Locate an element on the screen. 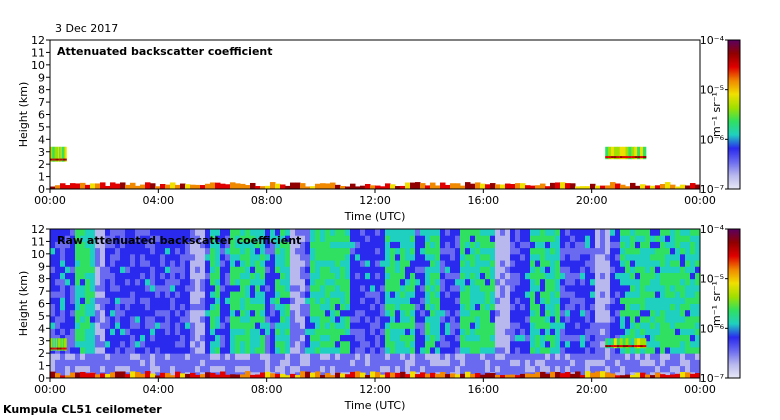 Image resolution: width=780 pixels, height=420 pixels. x-axis-label-attenuated: Time (UTC) is located at coordinates (375, 216).